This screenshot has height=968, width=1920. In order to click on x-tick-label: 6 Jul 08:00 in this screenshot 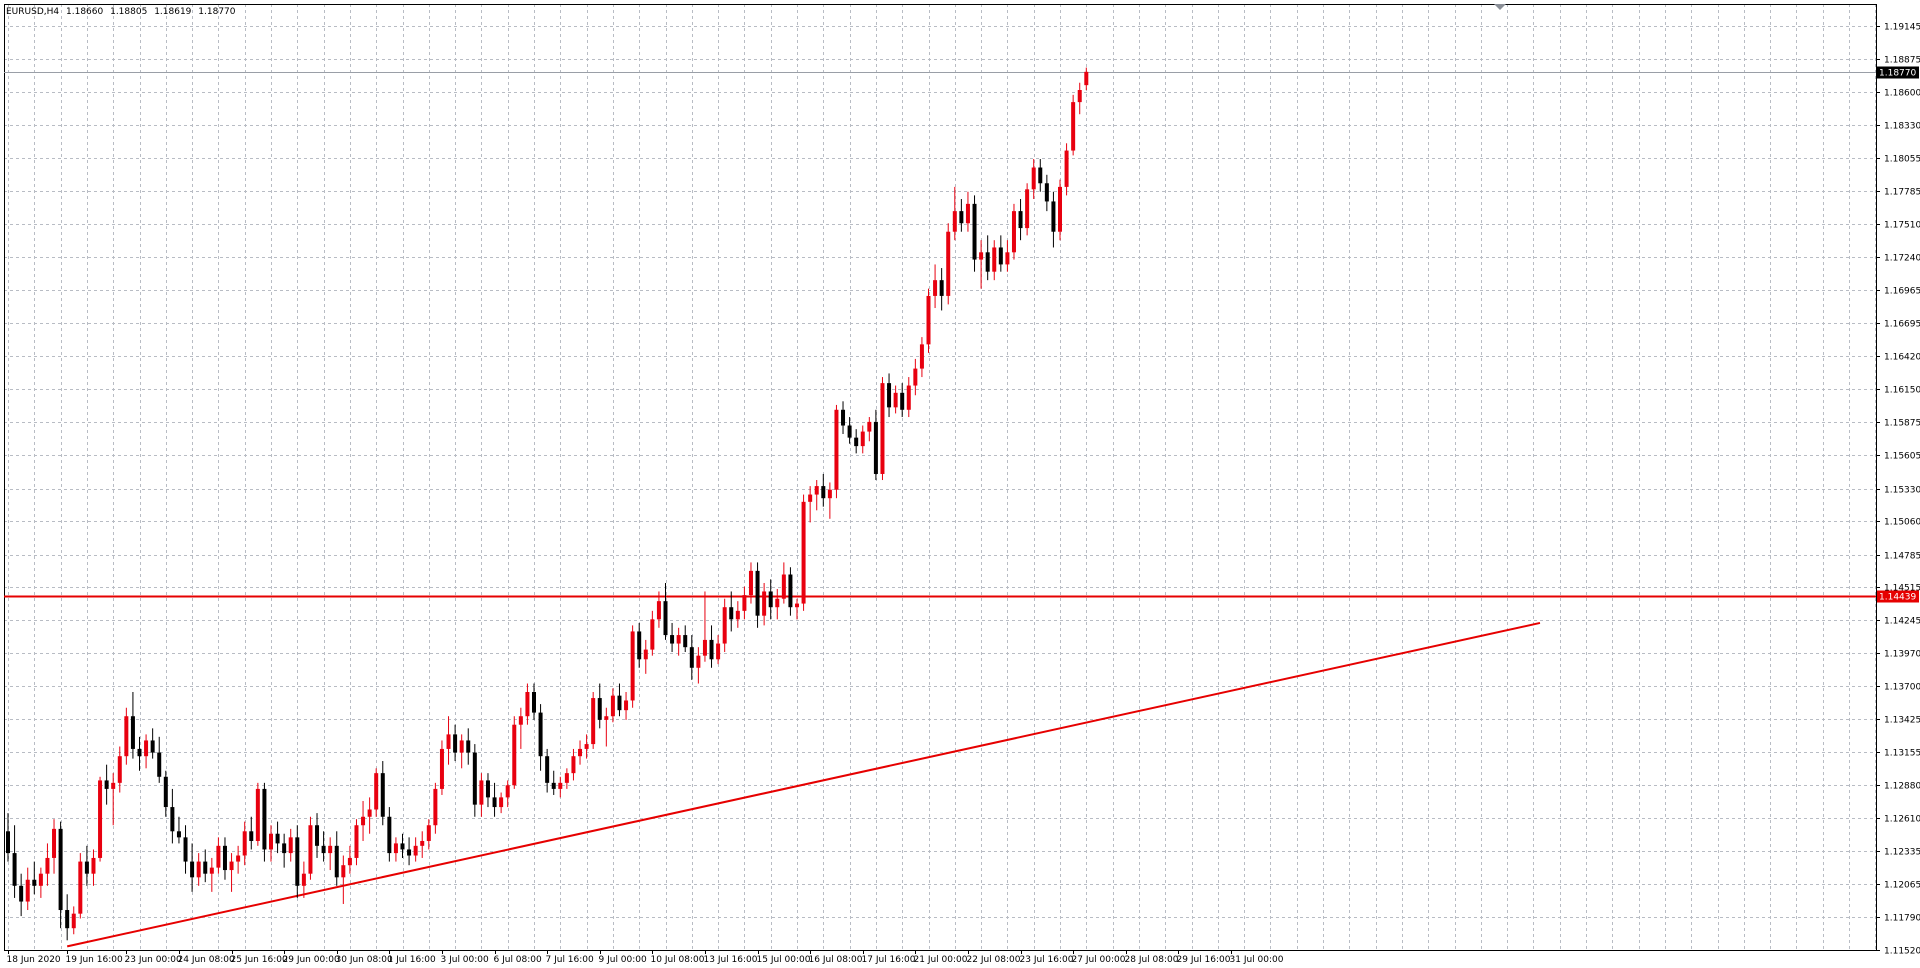, I will do `click(518, 960)`.